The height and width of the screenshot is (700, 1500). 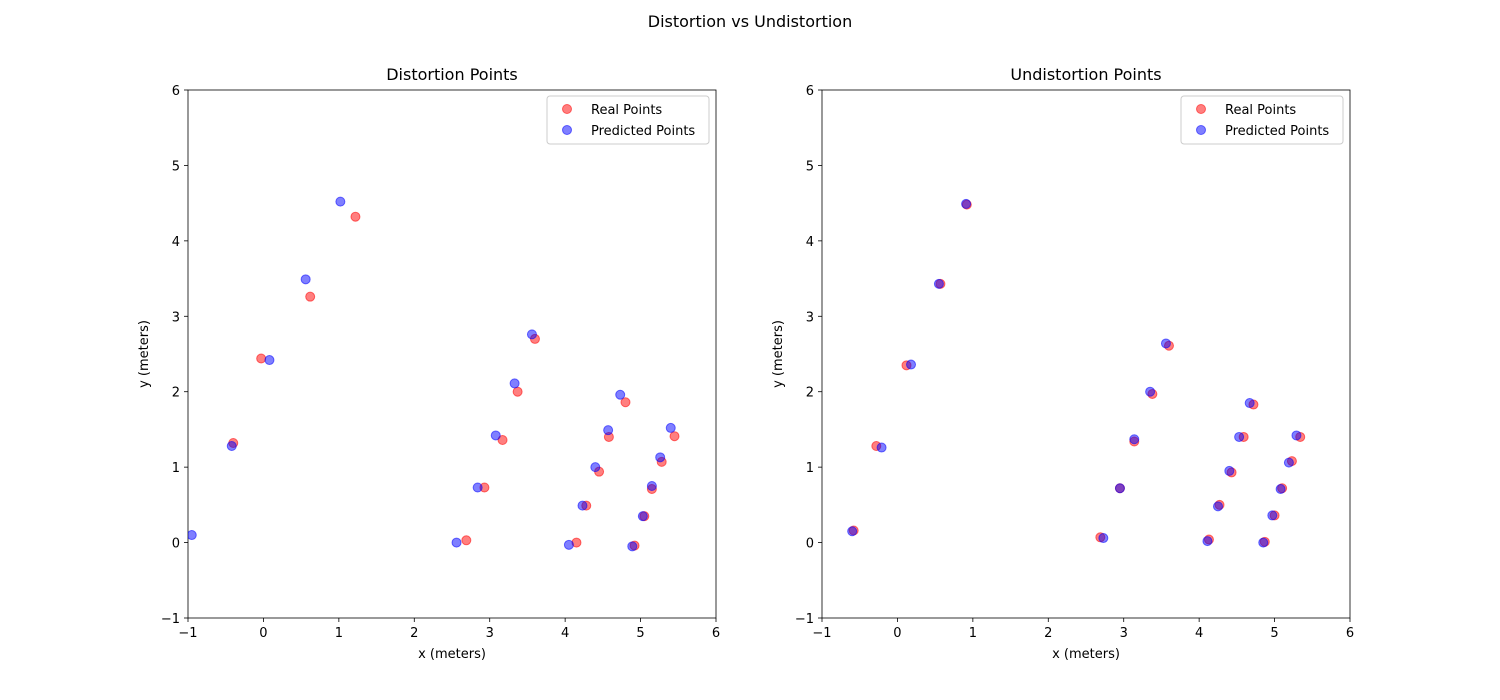 What do you see at coordinates (810, 91) in the screenshot?
I see `y-tick-label: 6` at bounding box center [810, 91].